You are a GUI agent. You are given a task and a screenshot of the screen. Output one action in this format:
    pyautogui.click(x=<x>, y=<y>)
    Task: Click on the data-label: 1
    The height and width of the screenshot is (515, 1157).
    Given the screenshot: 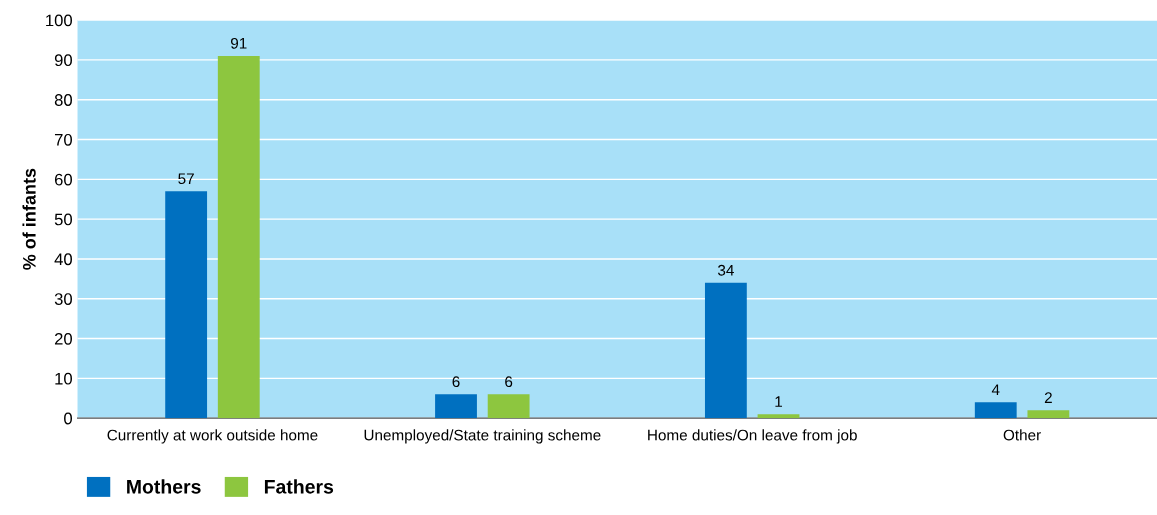 What is the action you would take?
    pyautogui.click(x=779, y=401)
    